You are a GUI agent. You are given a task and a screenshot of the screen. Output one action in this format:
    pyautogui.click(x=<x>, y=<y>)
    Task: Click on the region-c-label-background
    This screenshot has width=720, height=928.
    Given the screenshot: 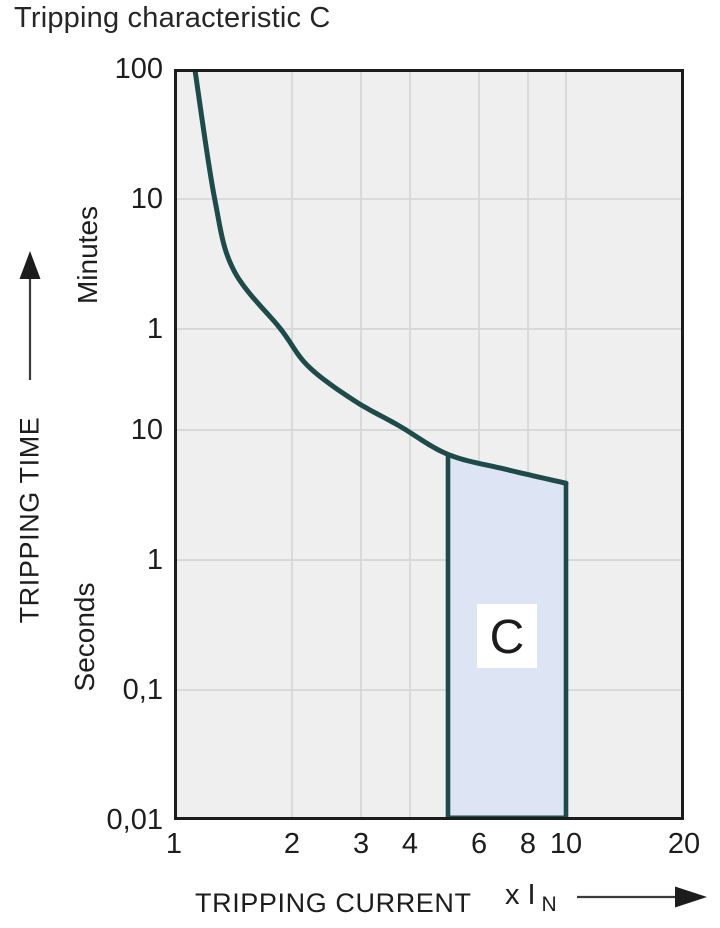 What is the action you would take?
    pyautogui.click(x=506, y=636)
    